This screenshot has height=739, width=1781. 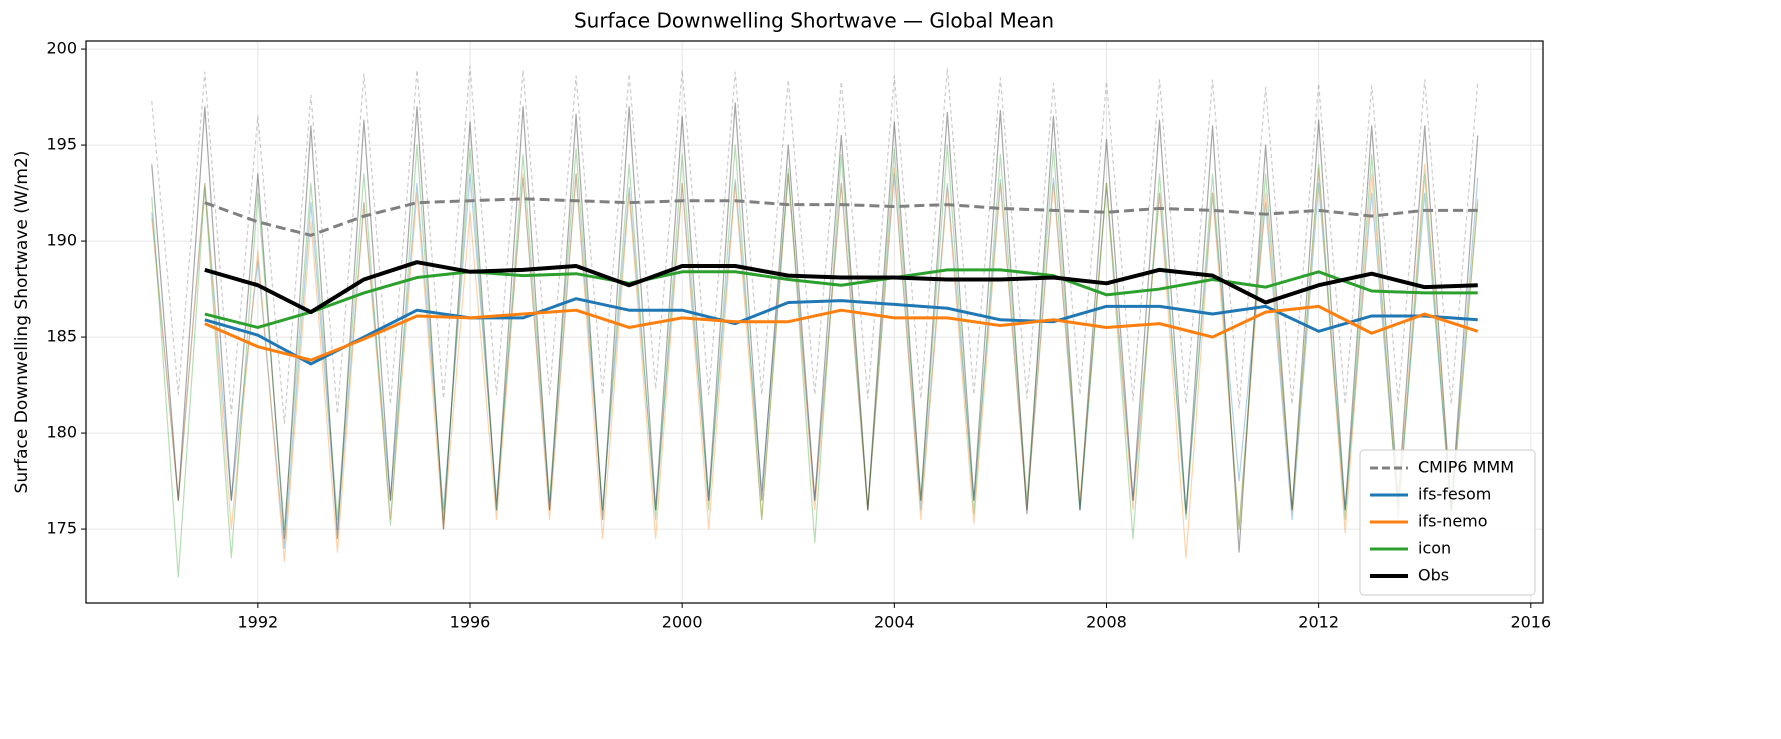 What do you see at coordinates (1466, 467) in the screenshot?
I see `legend-label: CMIP6 MMM` at bounding box center [1466, 467].